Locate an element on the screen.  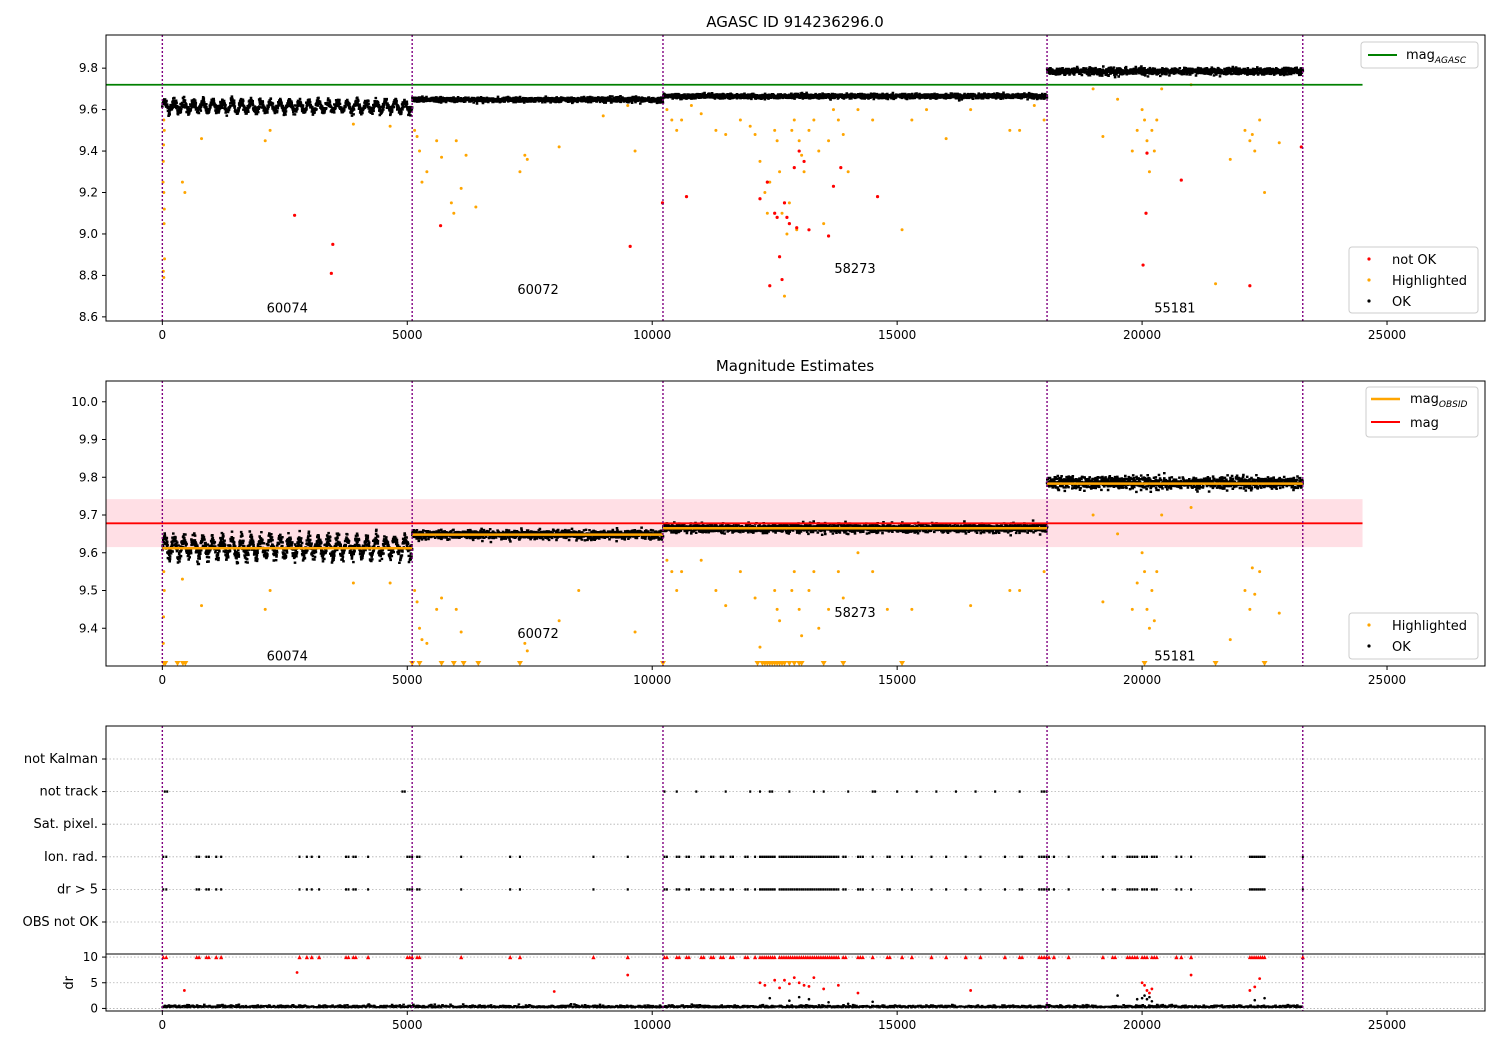
not-ok-legend-marker is located at coordinates (1369, 259).